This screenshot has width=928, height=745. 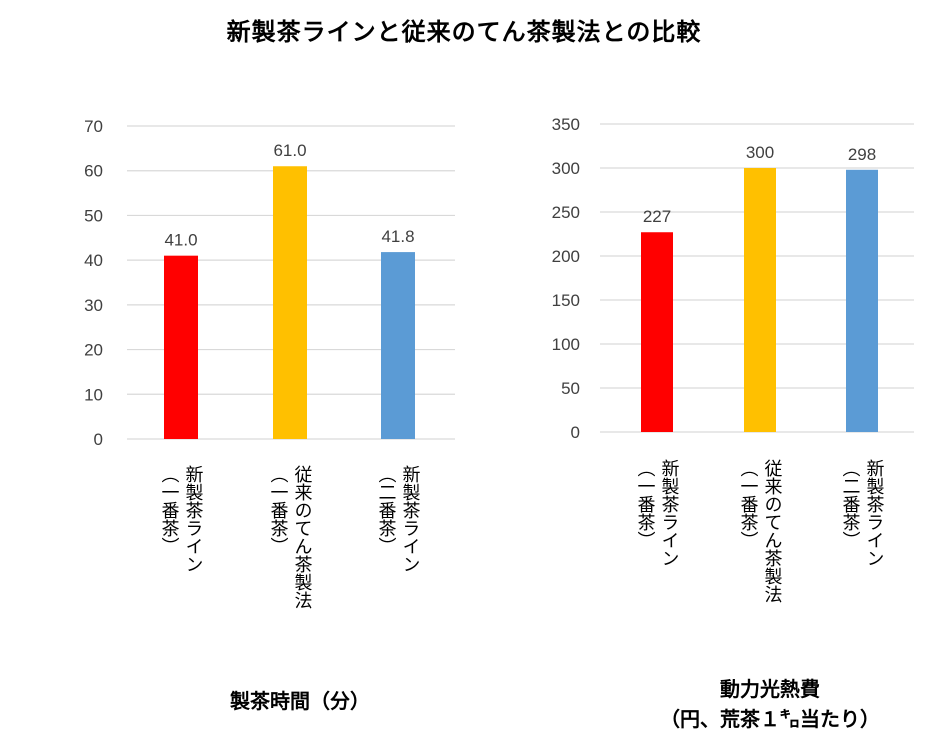 I want to click on chart1-data-label: 61.0, so click(x=289, y=150).